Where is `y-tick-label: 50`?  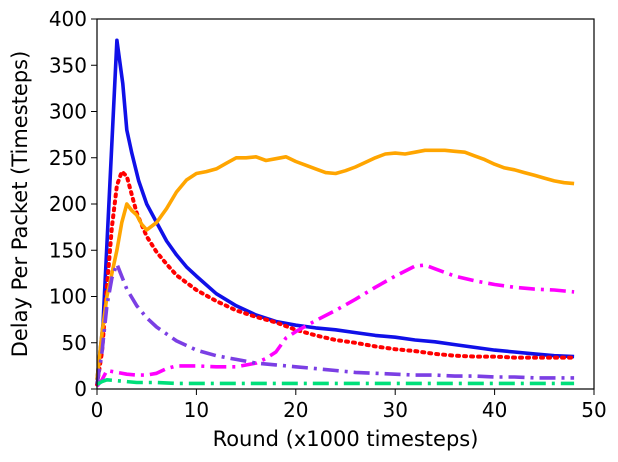
y-tick-label: 50 is located at coordinates (74, 343).